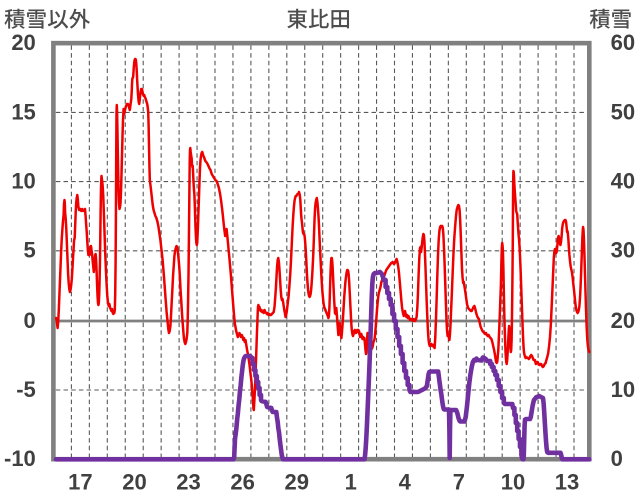 This screenshot has width=636, height=501. What do you see at coordinates (296, 481) in the screenshot?
I see `svg-text: 29` at bounding box center [296, 481].